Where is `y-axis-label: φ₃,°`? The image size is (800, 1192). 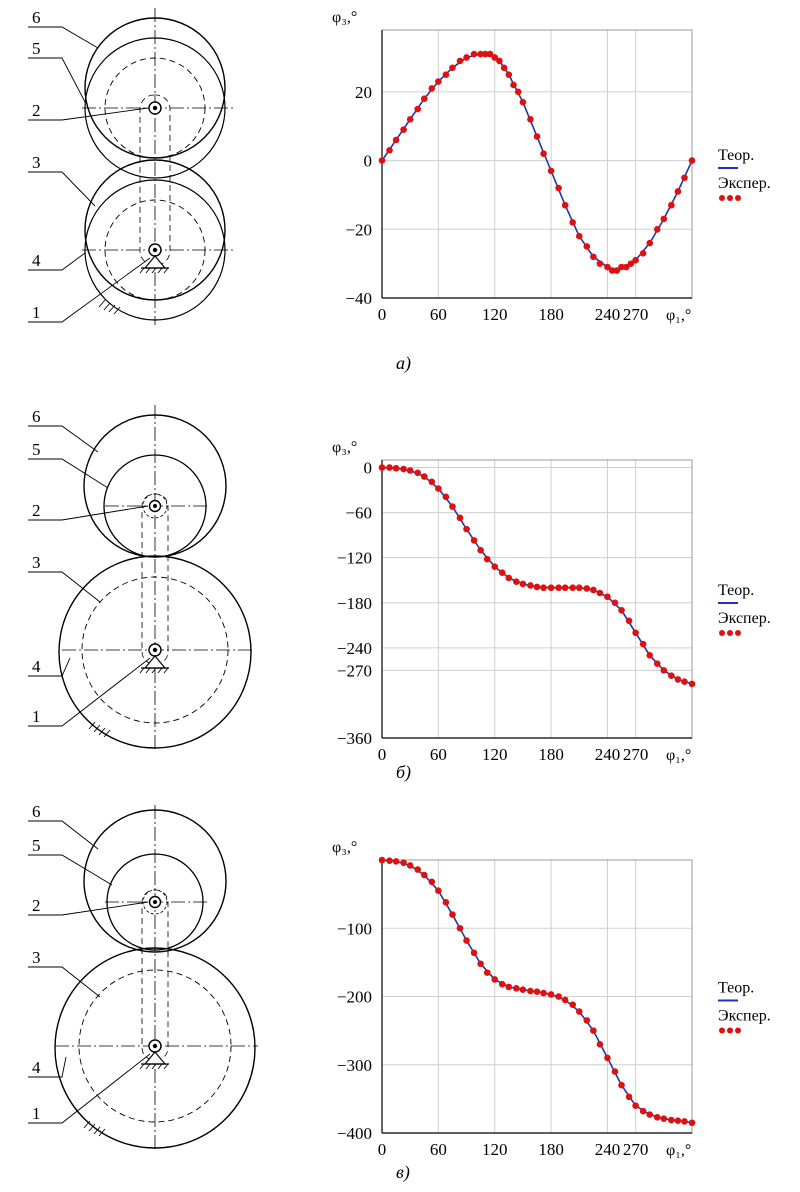
y-axis-label: φ₃,° is located at coordinates (344, 847).